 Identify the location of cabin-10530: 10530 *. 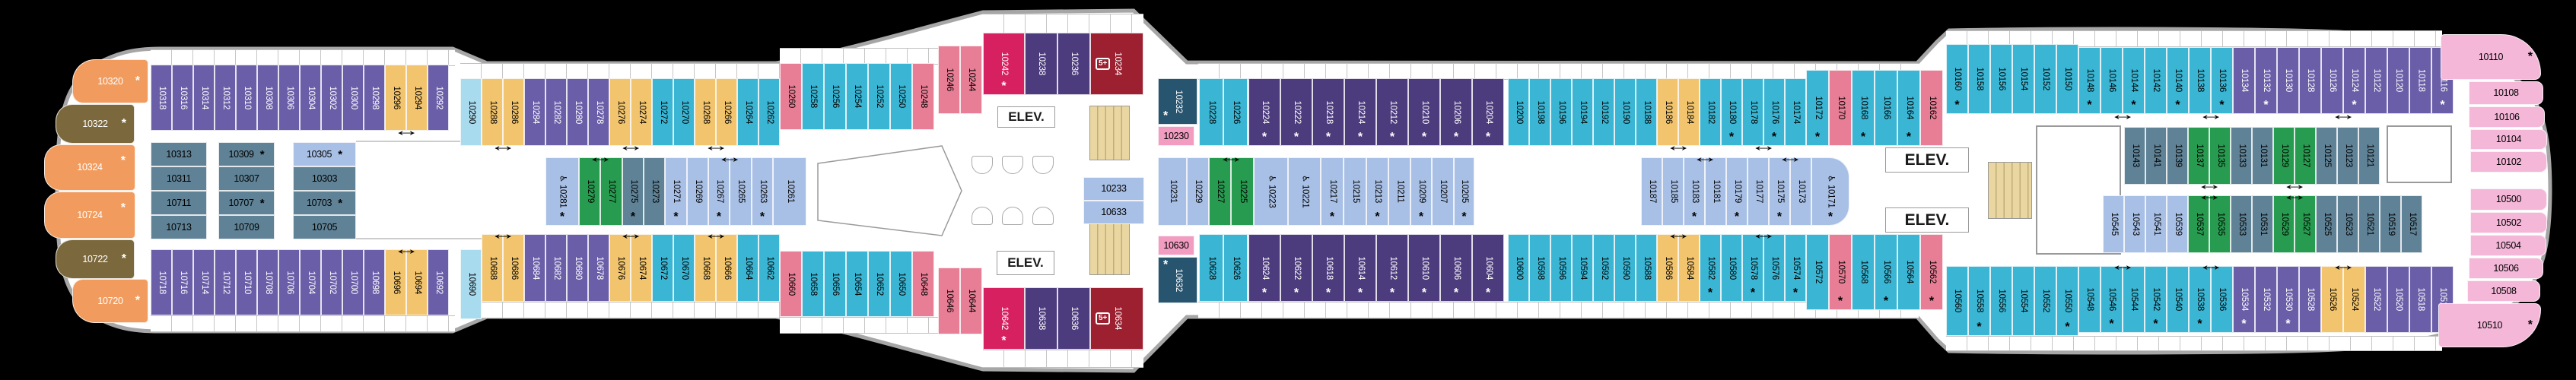
(2288, 300).